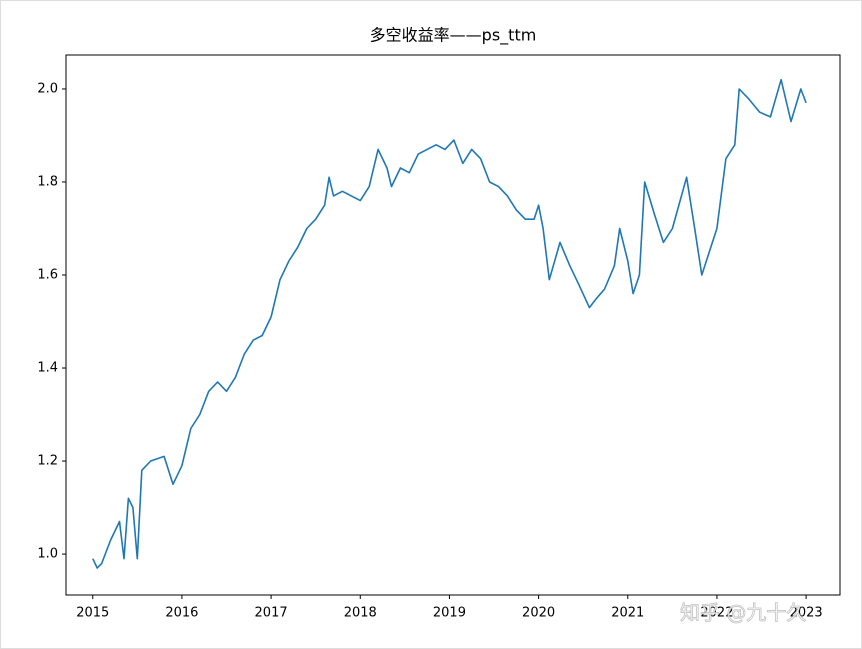  What do you see at coordinates (47, 275) in the screenshot?
I see `y-tick-label: 1.6` at bounding box center [47, 275].